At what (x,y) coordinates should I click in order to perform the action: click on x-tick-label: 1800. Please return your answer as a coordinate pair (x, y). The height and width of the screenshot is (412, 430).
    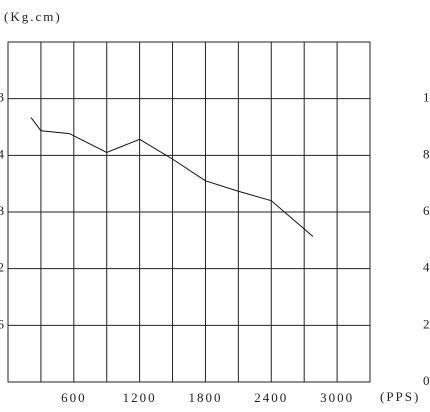
    Looking at the image, I should click on (205, 397).